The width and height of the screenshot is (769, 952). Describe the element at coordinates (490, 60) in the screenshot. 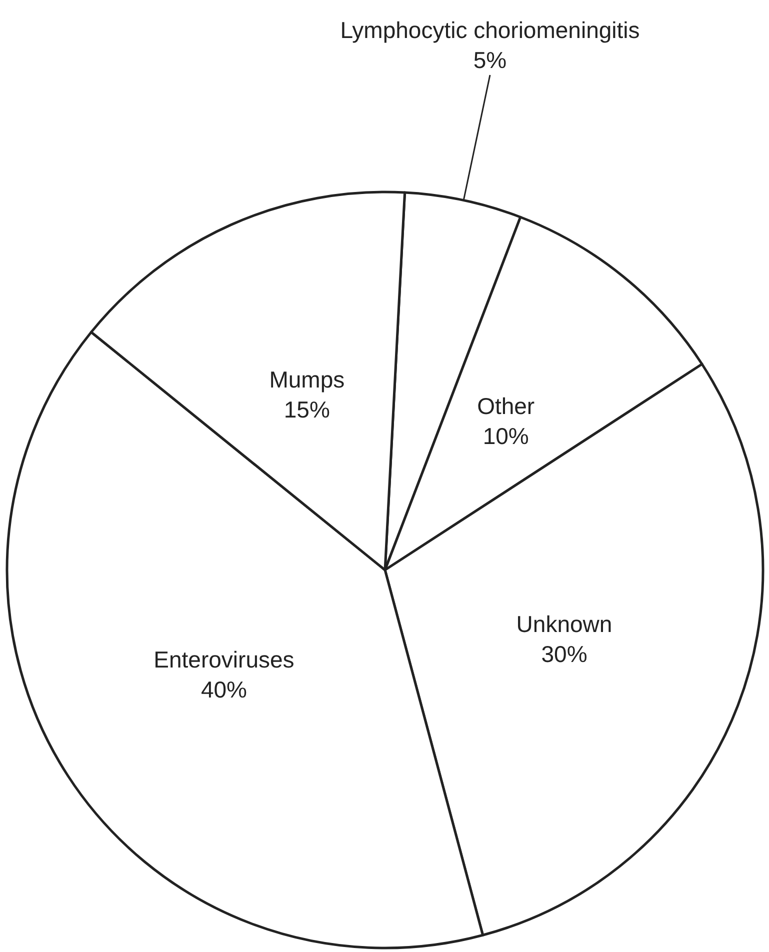

I see `data-label: 5%` at that location.